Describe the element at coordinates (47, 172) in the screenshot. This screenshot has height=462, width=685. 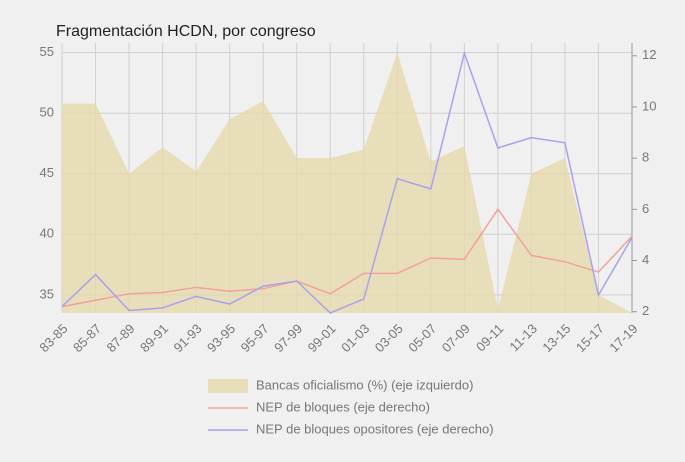
I see `y-tick-label: 45` at that location.